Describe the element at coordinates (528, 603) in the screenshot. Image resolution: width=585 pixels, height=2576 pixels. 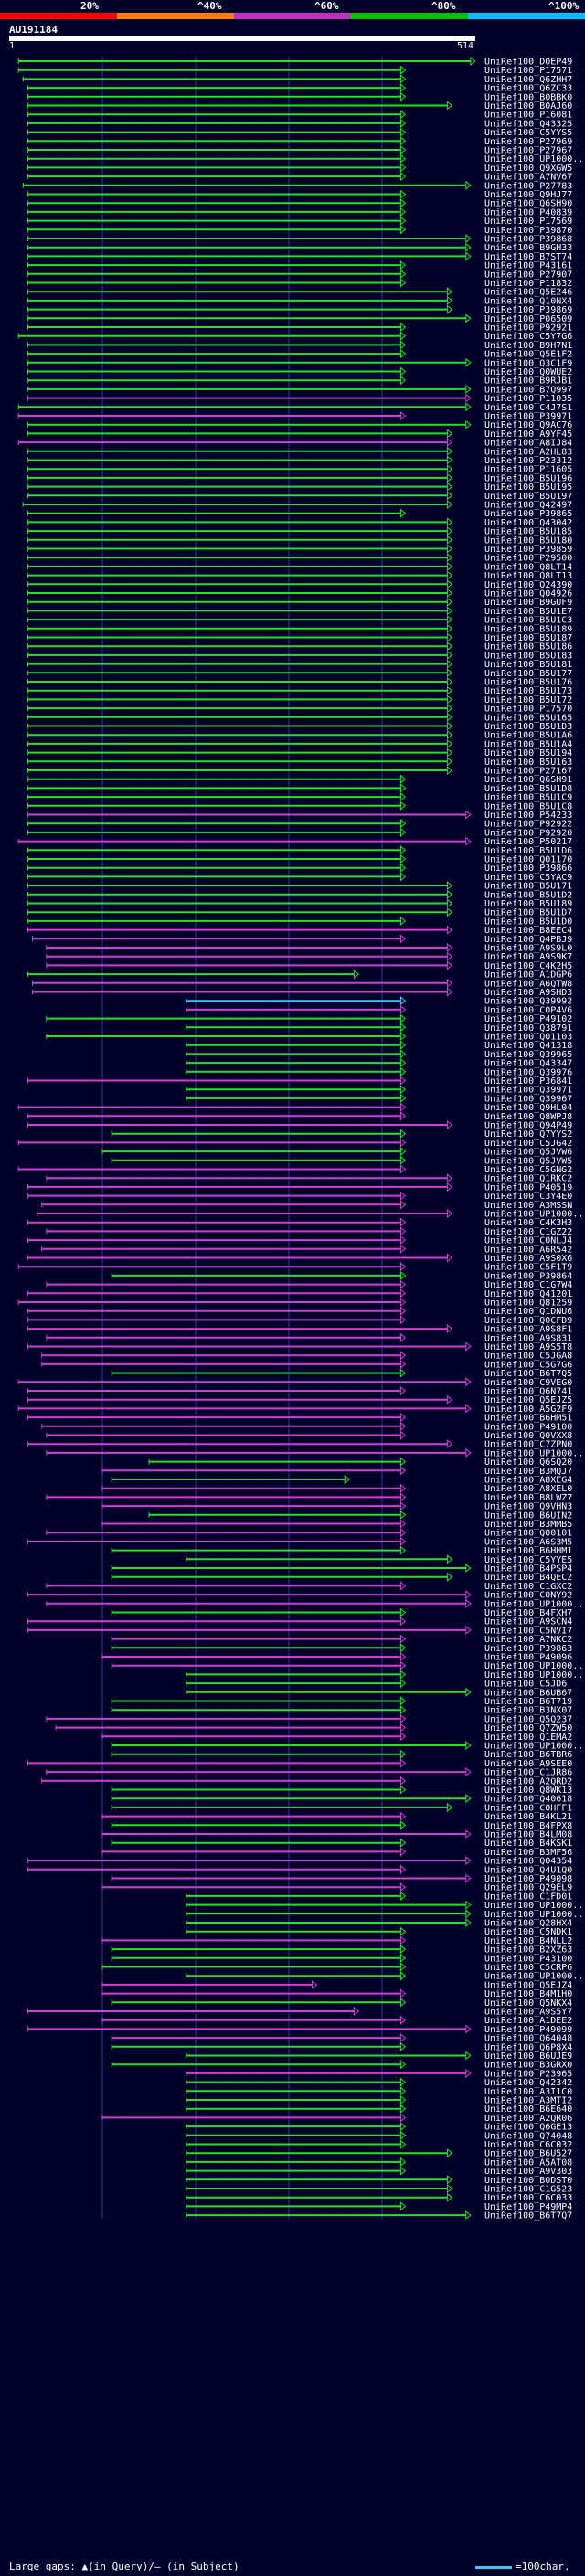
I see `hit-label: UniRef100_B9GUF9` at that location.